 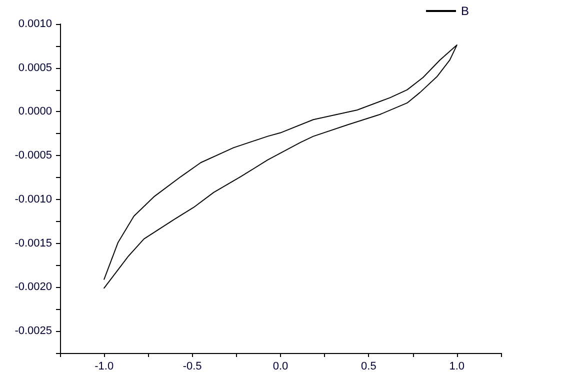 What do you see at coordinates (368, 366) in the screenshot?
I see `x-tick-label: 0.5` at bounding box center [368, 366].